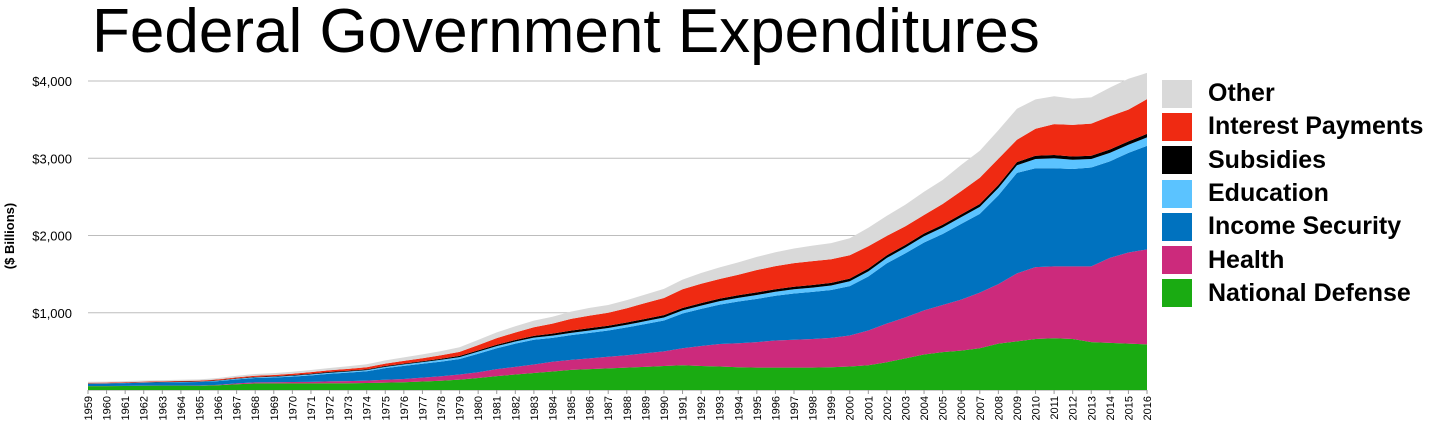 The height and width of the screenshot is (429, 1448). I want to click on legend-label: Interest Payments, so click(1316, 126).